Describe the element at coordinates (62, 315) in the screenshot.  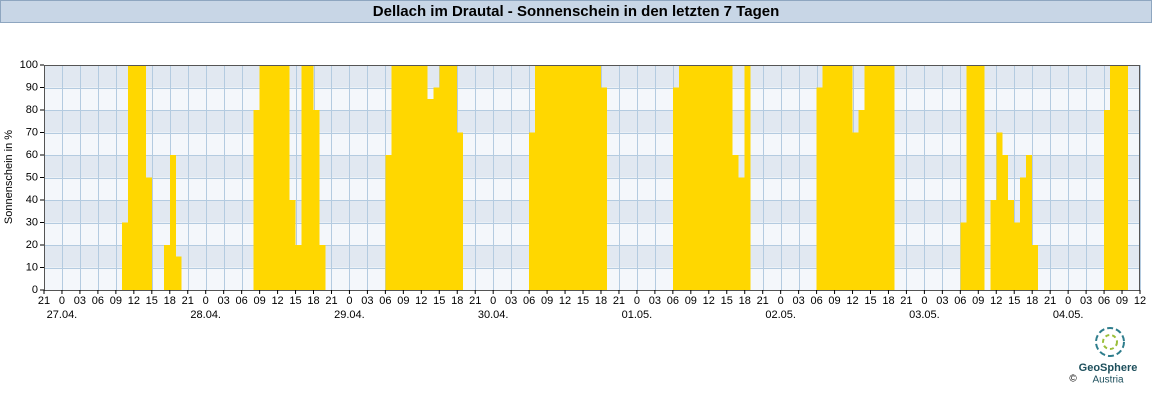
I see `date-label: 27.04.` at that location.